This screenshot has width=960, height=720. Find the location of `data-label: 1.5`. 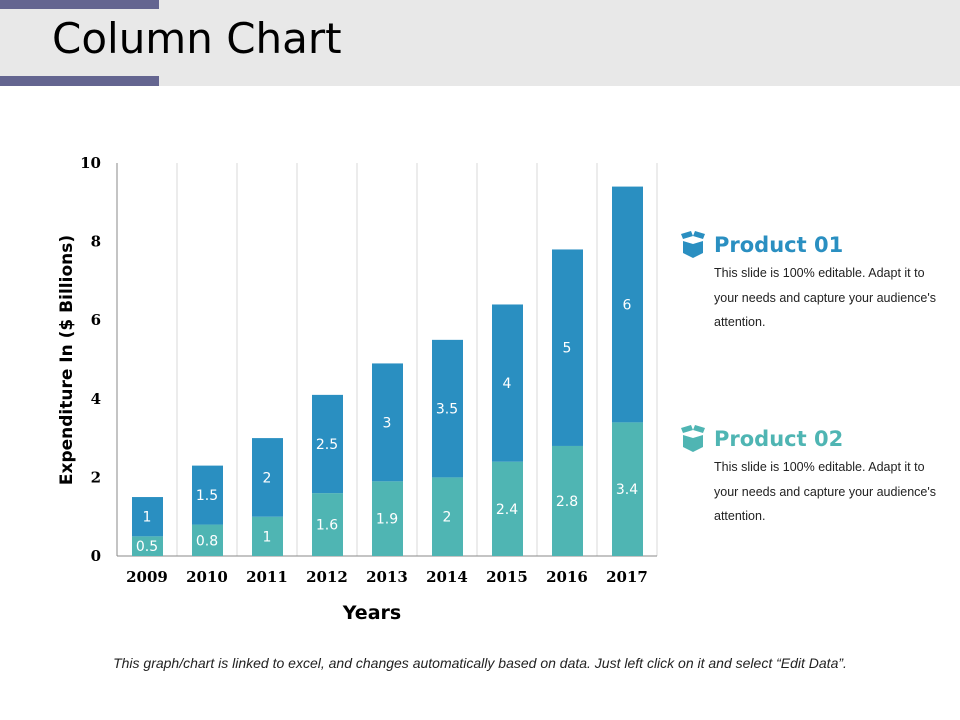

data-label: 1.5 is located at coordinates (207, 496).